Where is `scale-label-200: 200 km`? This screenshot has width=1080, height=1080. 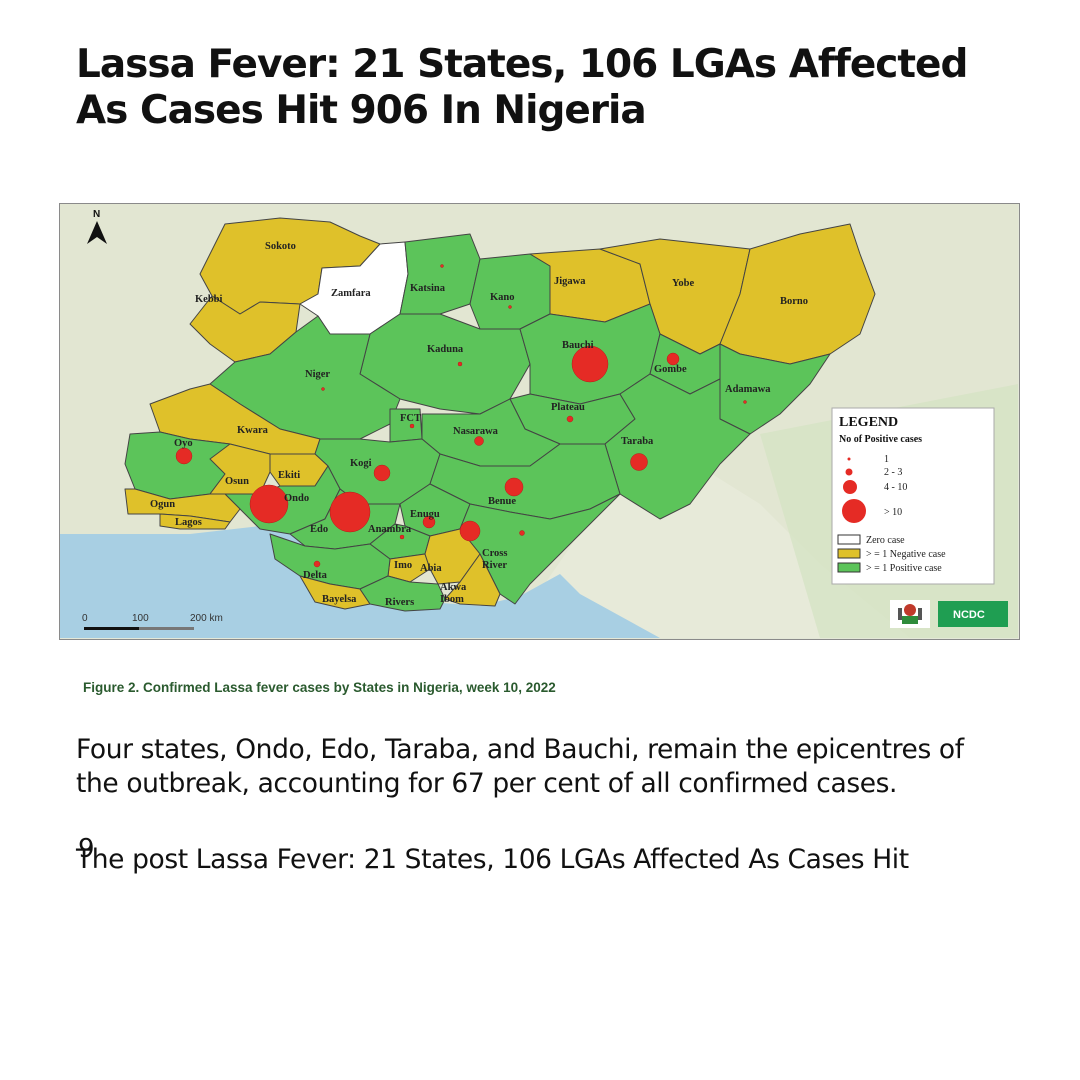 scale-label-200: 200 km is located at coordinates (206, 618).